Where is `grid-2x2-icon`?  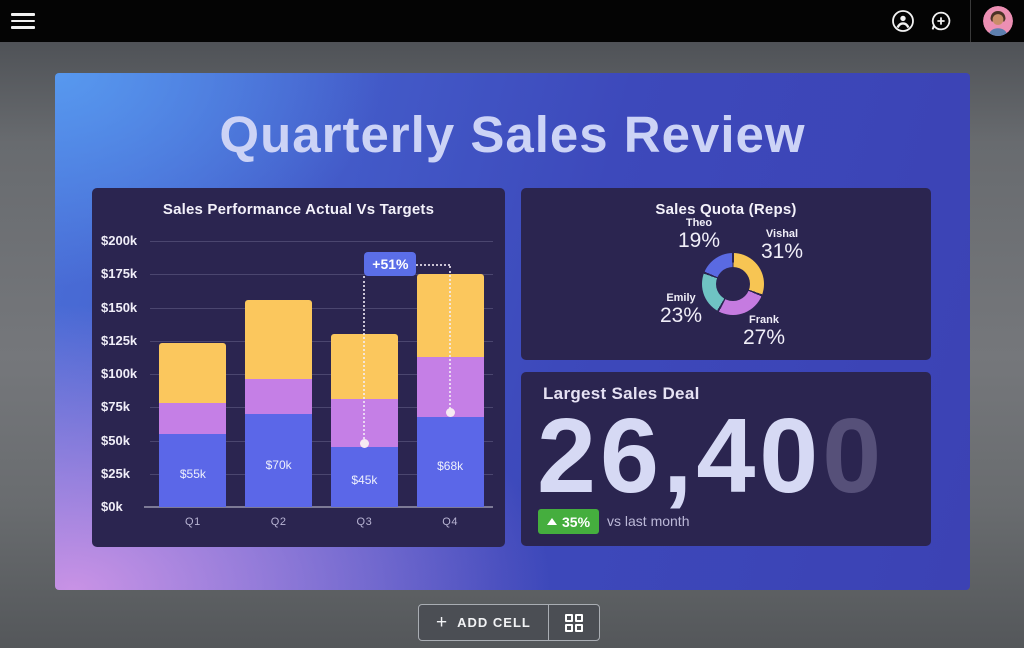
grid-2x2-icon is located at coordinates (573, 622).